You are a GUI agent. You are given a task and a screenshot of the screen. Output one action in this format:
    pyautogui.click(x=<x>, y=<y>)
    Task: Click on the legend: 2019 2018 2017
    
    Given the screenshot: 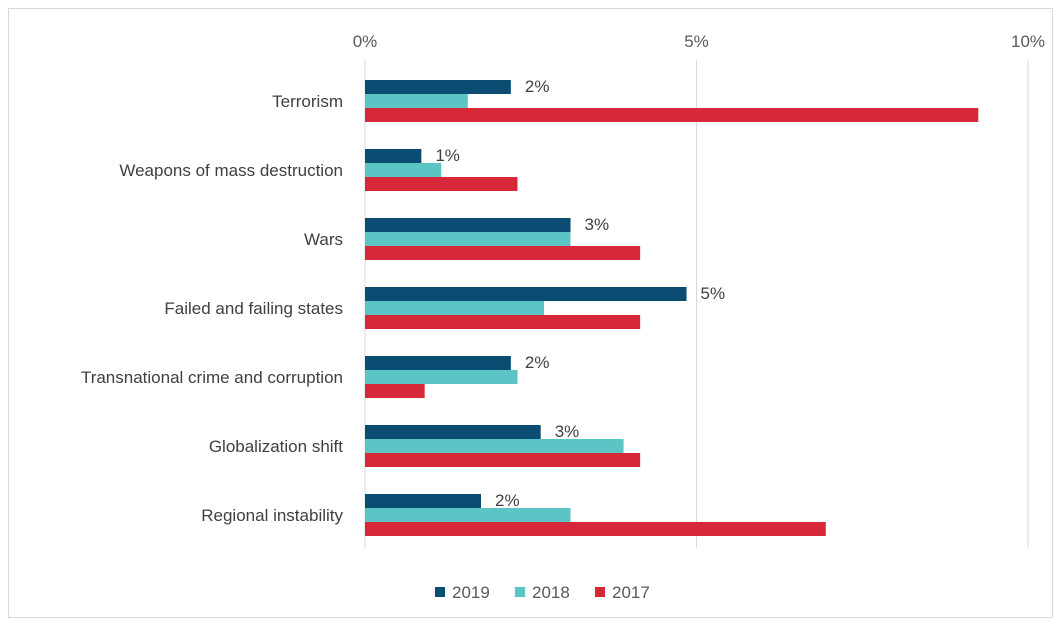 What is the action you would take?
    pyautogui.click(x=542, y=592)
    